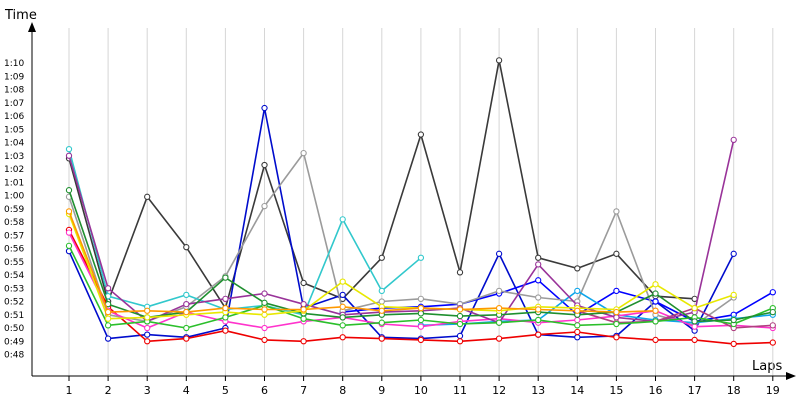  Describe the element at coordinates (675, 318) in the screenshot. I see `series-line` at that location.